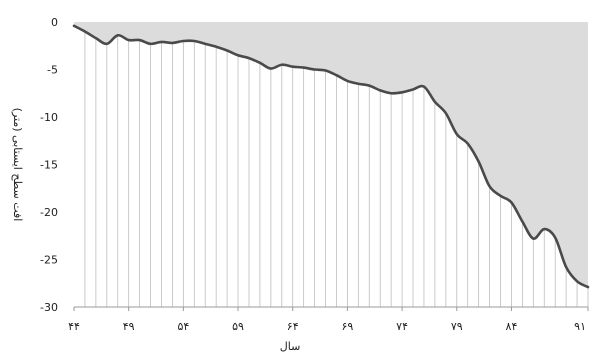 The height and width of the screenshot is (359, 595). Describe the element at coordinates (328, 320) in the screenshot. I see `x-axis-ticks: ۴۴ ۴۹ ۵۴ ۵۹ ۶۴ ۶۹ ۷۴ ۷۹ ۸۴ ۹۱` at that location.